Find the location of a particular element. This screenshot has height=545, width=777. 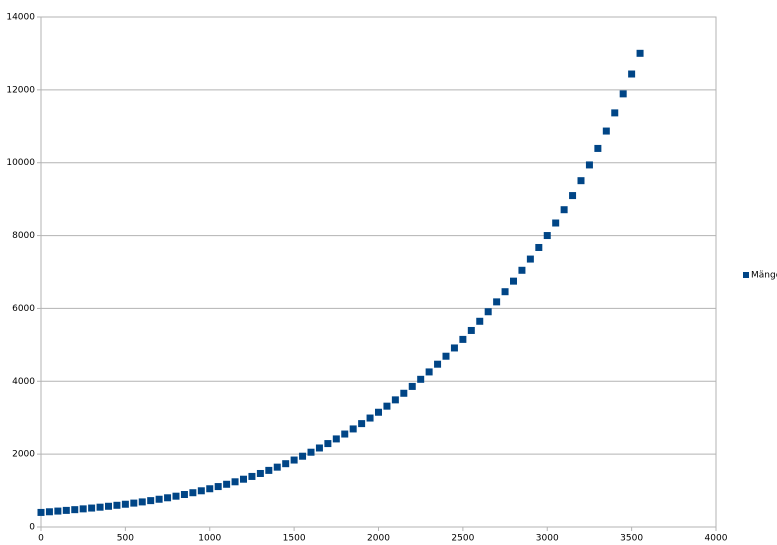

legend-marker is located at coordinates (746, 275).